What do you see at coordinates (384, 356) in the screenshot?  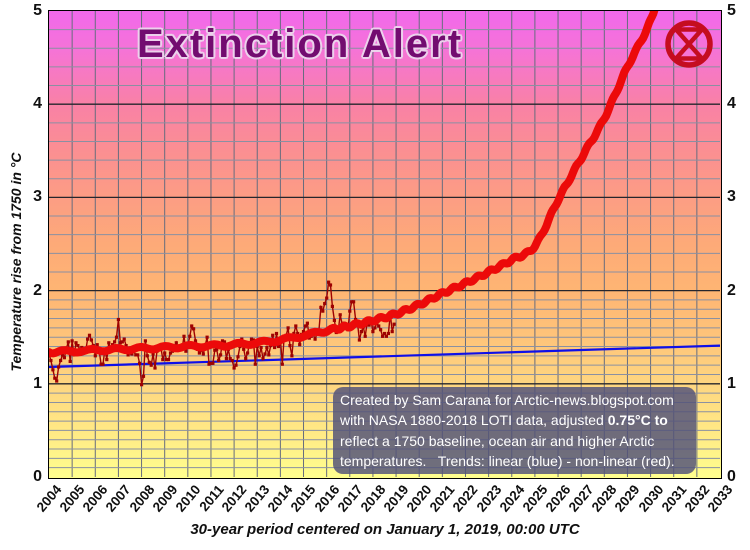 I see `linear-trend-line` at bounding box center [384, 356].